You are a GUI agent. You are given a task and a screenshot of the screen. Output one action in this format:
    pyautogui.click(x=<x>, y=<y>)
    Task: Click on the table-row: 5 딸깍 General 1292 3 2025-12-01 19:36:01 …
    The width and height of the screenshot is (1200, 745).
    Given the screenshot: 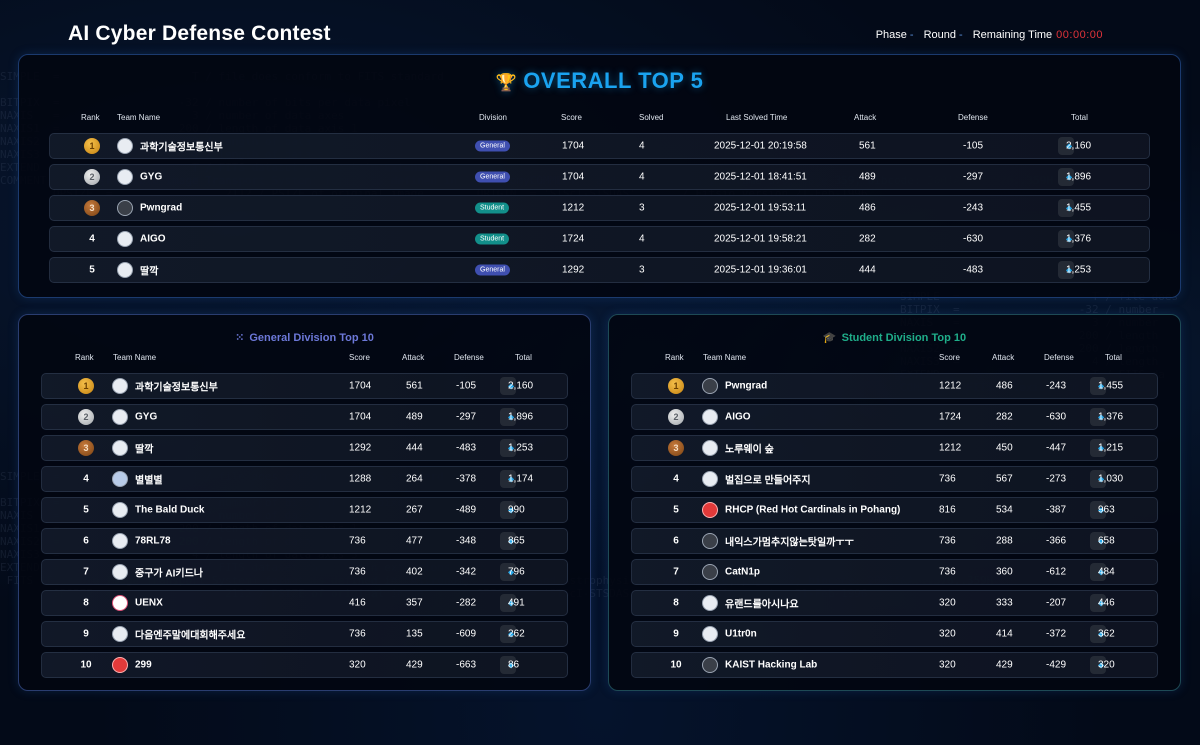 What is the action you would take?
    pyautogui.click(x=599, y=270)
    